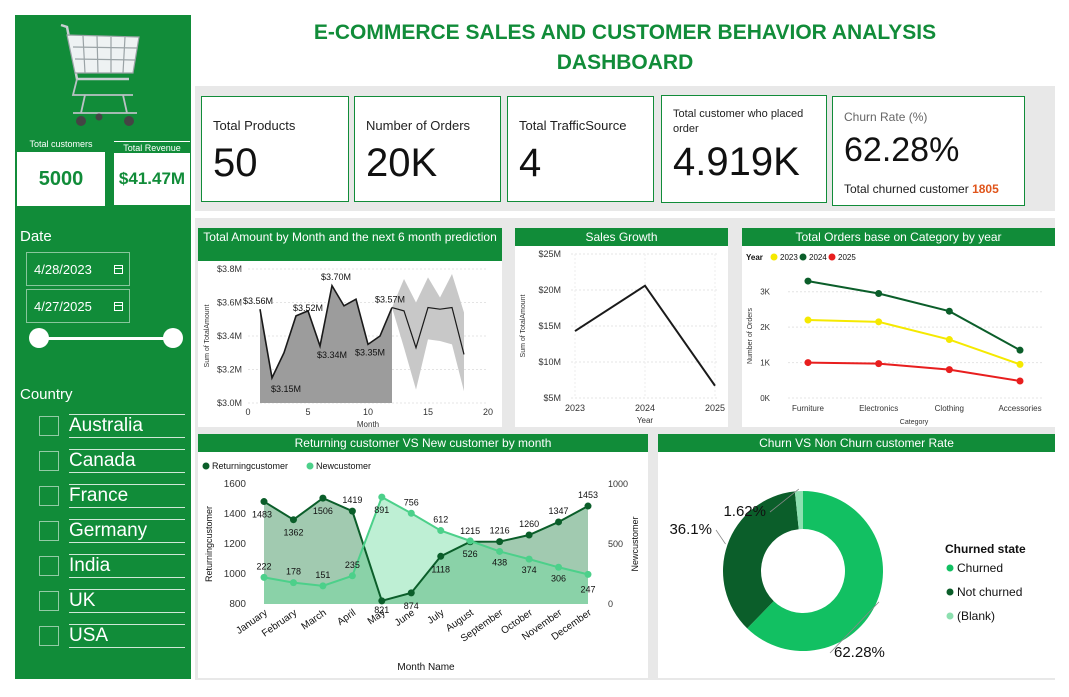  What do you see at coordinates (235, 514) in the screenshot?
I see `y-tick-label: 1400` at bounding box center [235, 514].